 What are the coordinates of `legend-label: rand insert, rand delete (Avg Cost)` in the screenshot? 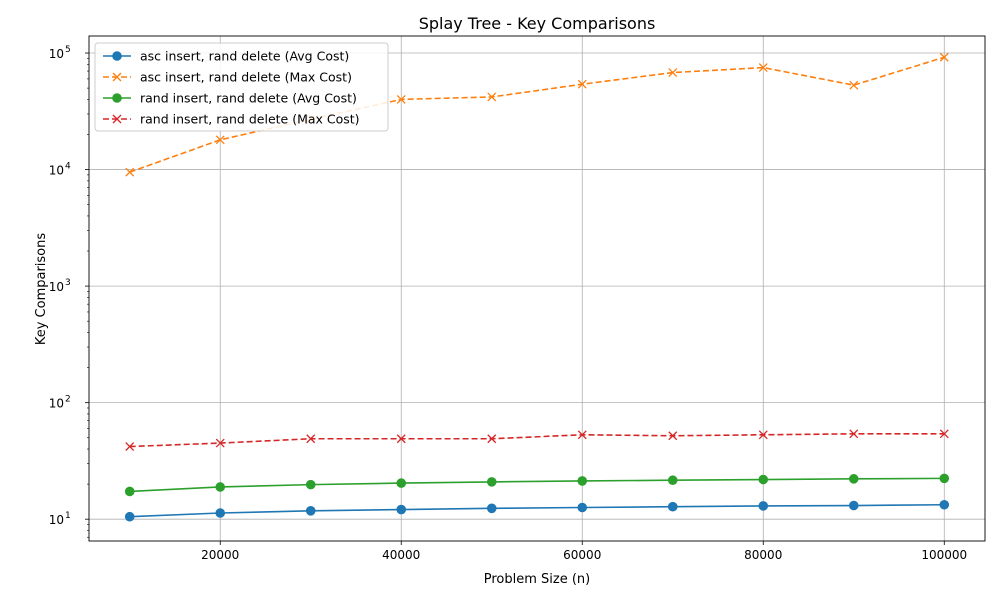 It's located at (248, 98).